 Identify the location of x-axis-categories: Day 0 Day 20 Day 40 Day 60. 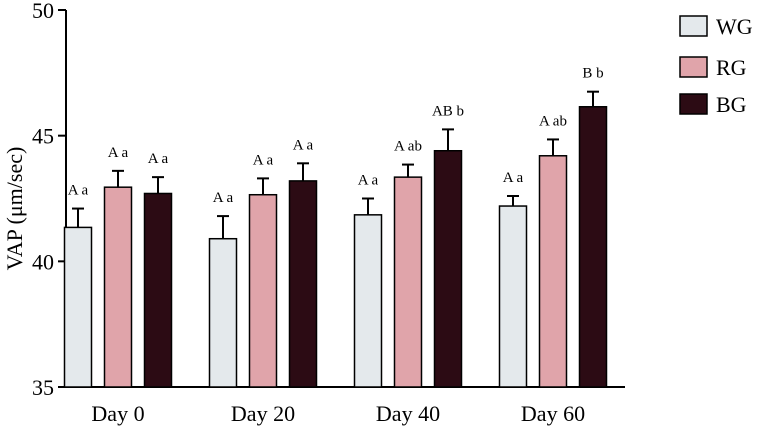
(338, 413).